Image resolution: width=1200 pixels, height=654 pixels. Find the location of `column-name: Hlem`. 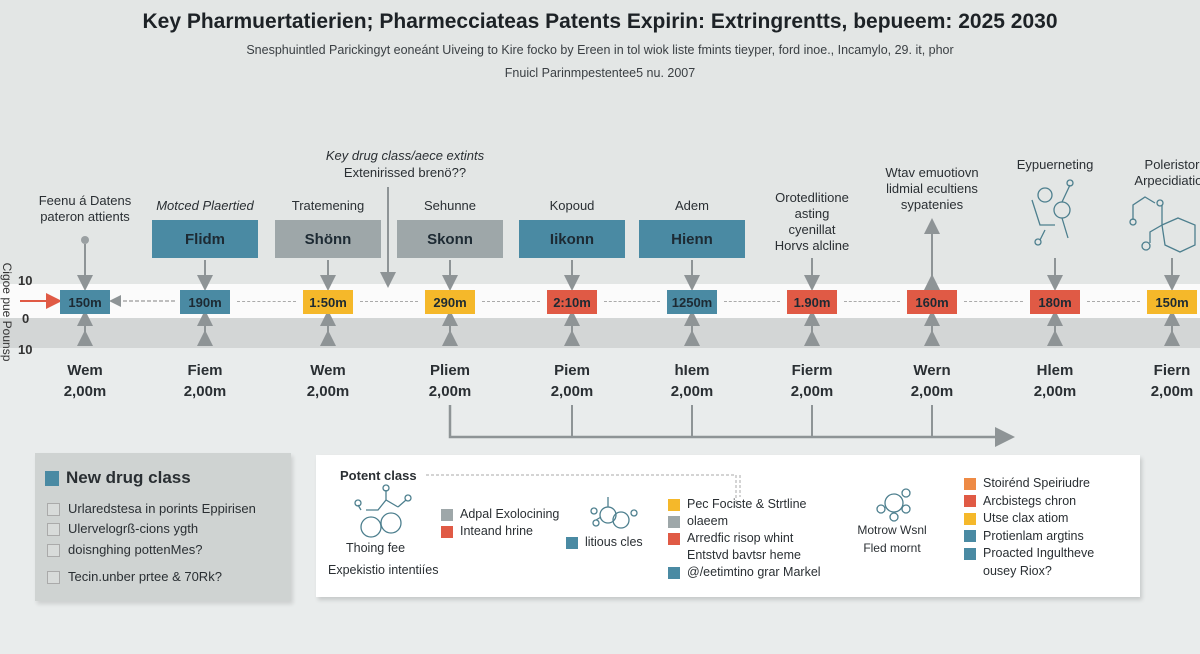

column-name: Hlem is located at coordinates (1055, 370).